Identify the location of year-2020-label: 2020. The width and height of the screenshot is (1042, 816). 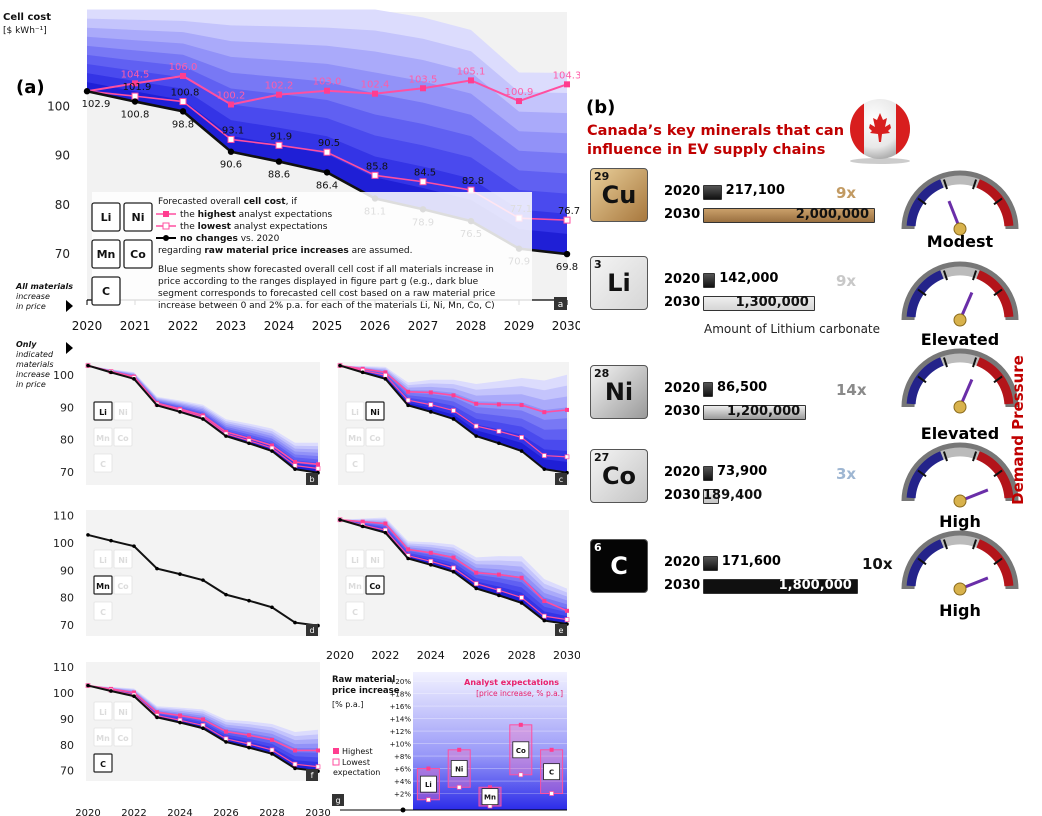
(682, 562).